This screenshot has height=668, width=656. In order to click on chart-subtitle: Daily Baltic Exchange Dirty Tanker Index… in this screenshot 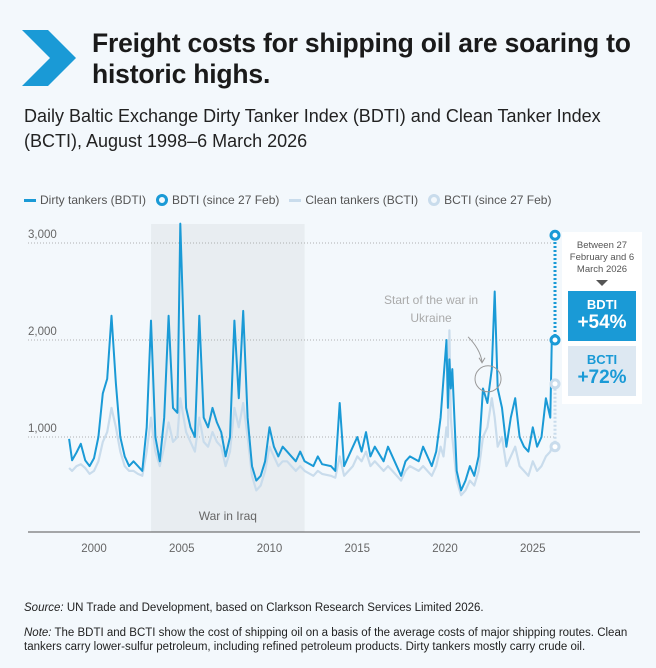, I will do `click(312, 128)`.